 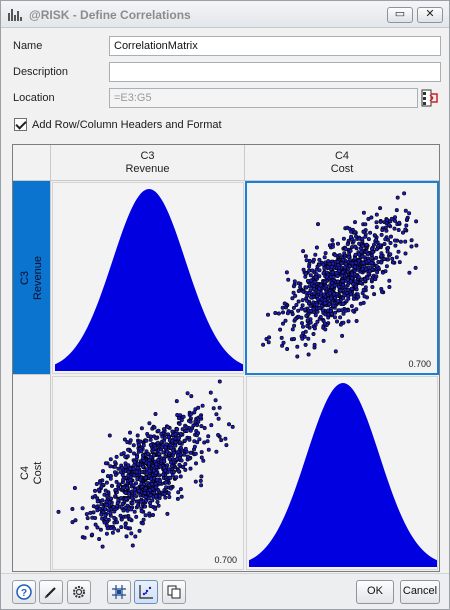 I want to click on row-header-revenue: C3 Revenue, so click(x=32, y=278).